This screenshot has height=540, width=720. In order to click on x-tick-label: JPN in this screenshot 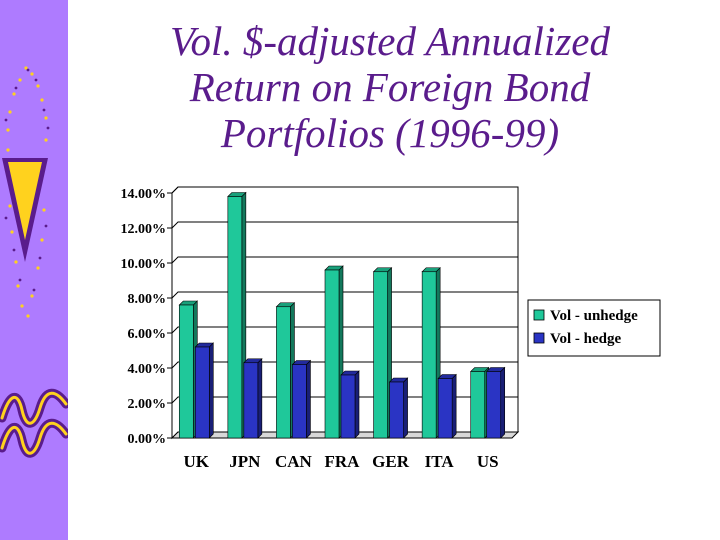, I will do `click(245, 461)`.